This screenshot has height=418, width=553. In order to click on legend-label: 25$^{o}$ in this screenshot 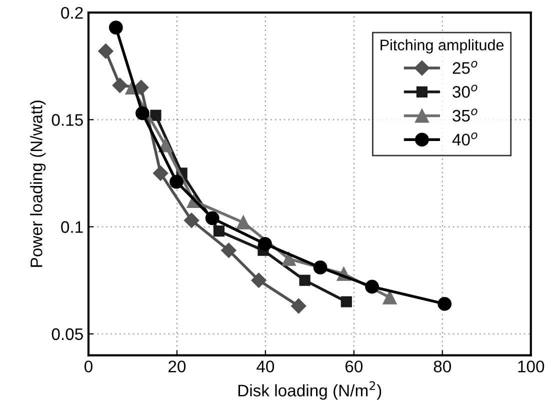, I will do `click(465, 67)`.